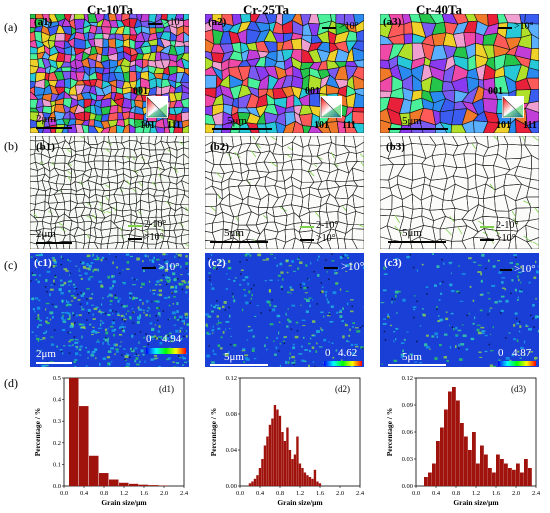 The height and width of the screenshot is (513, 550). What do you see at coordinates (232, 450) in the screenshot?
I see `y-tick-label: 0.04` at bounding box center [232, 450].